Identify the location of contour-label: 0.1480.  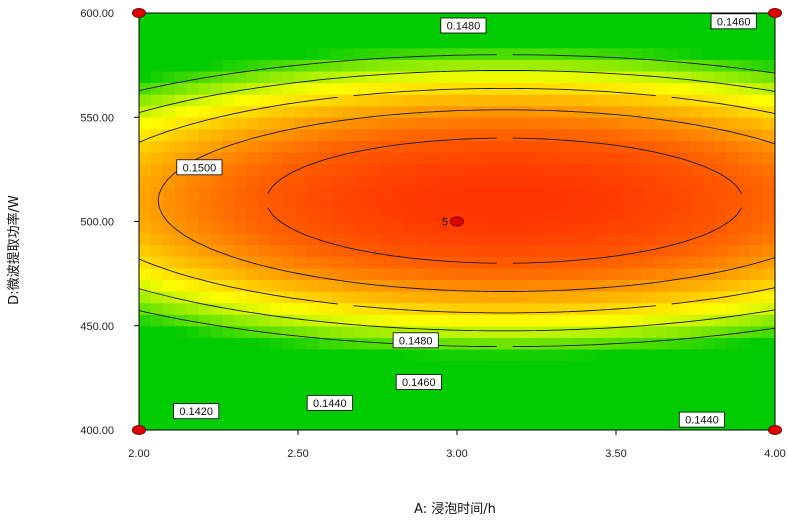
(415, 340).